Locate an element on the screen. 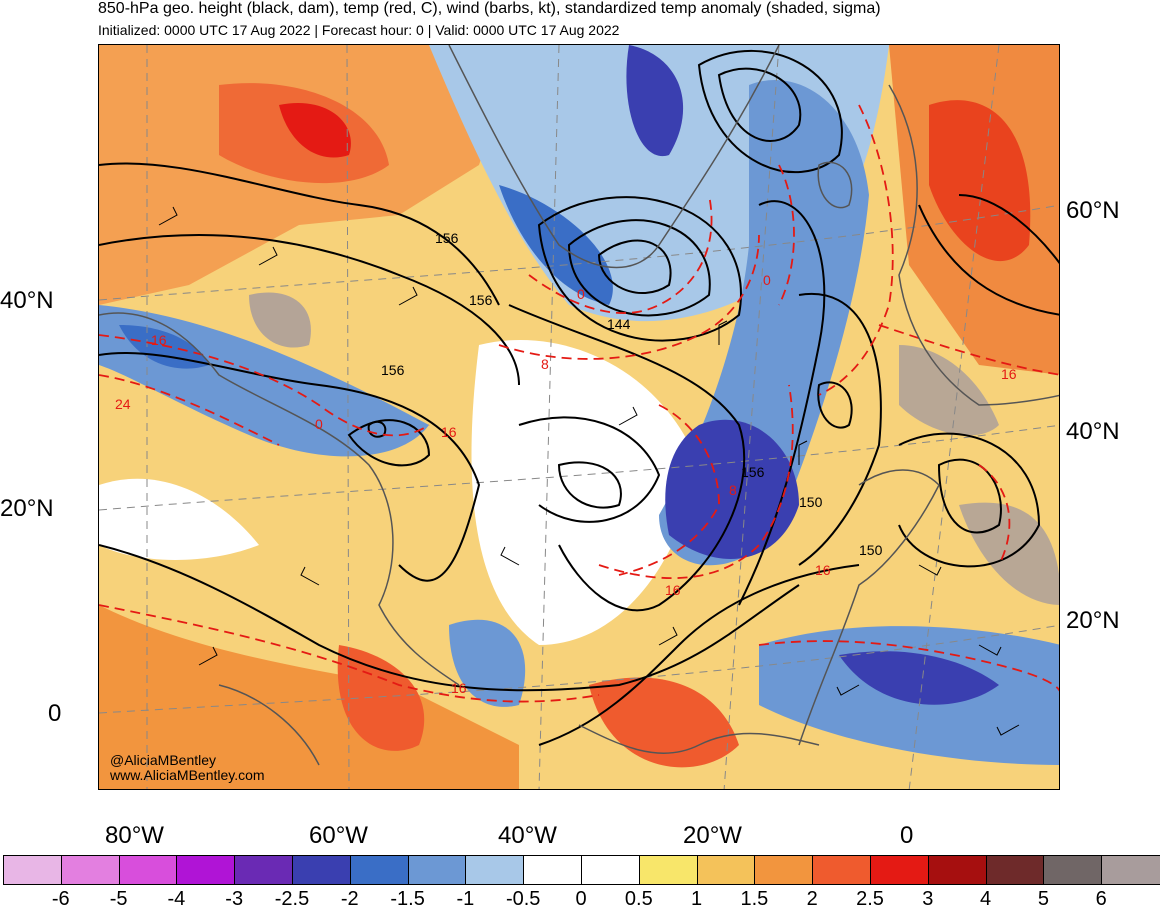 Image resolution: width=1160 pixels, height=913 pixels. watermark-url: www.AliciaMBentley.com is located at coordinates (187, 775).